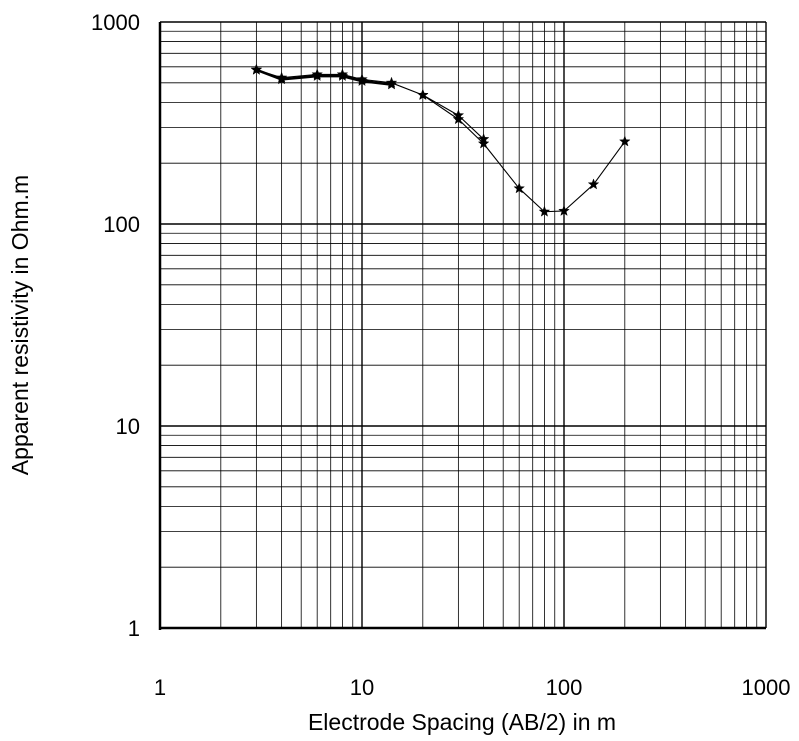  What do you see at coordinates (134, 628) in the screenshot?
I see `y-tick-label: 1` at bounding box center [134, 628].